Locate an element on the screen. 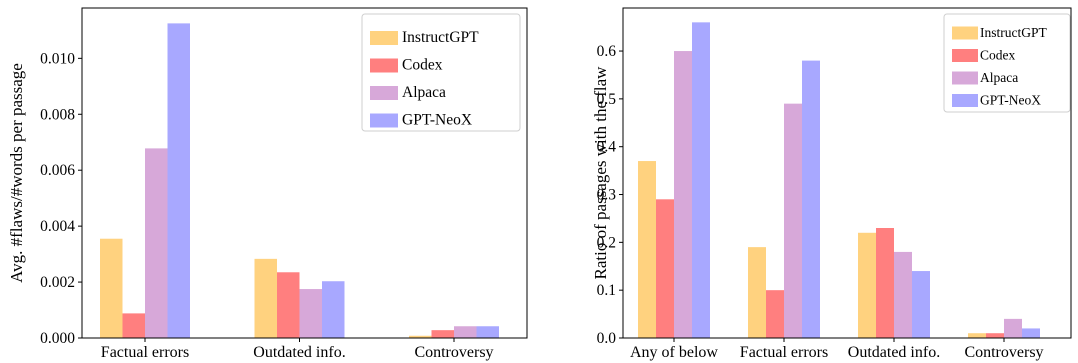 The width and height of the screenshot is (1078, 363). bar-instructgpt-any-of-below is located at coordinates (647, 249).